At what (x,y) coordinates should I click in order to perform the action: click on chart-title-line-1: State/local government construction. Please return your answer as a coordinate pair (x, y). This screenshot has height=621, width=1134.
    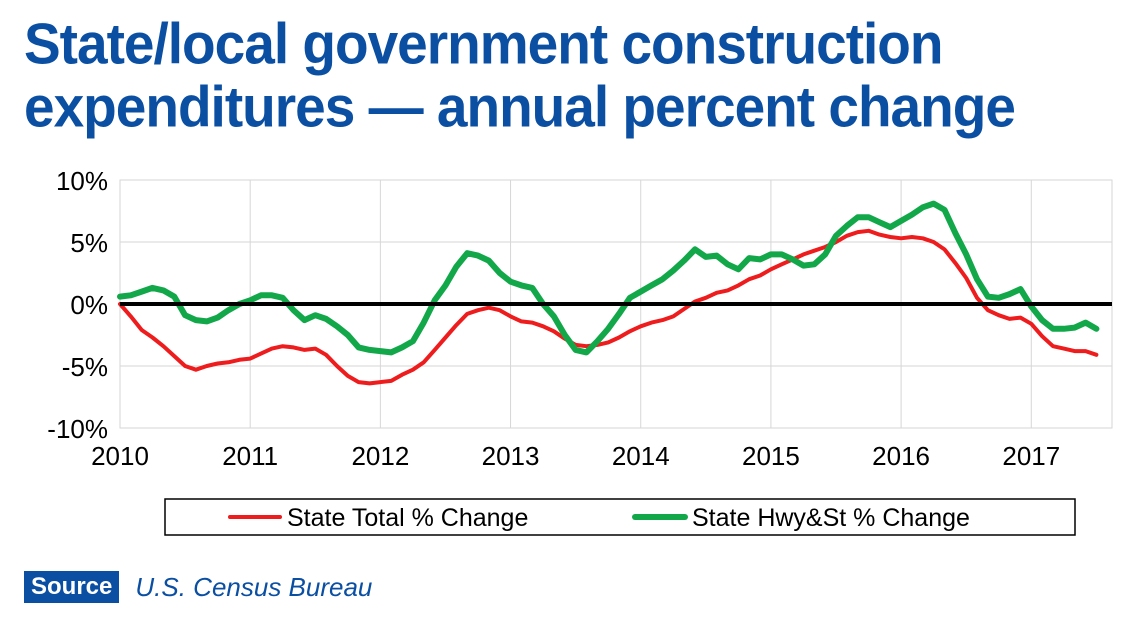
    Looking at the image, I should click on (484, 43).